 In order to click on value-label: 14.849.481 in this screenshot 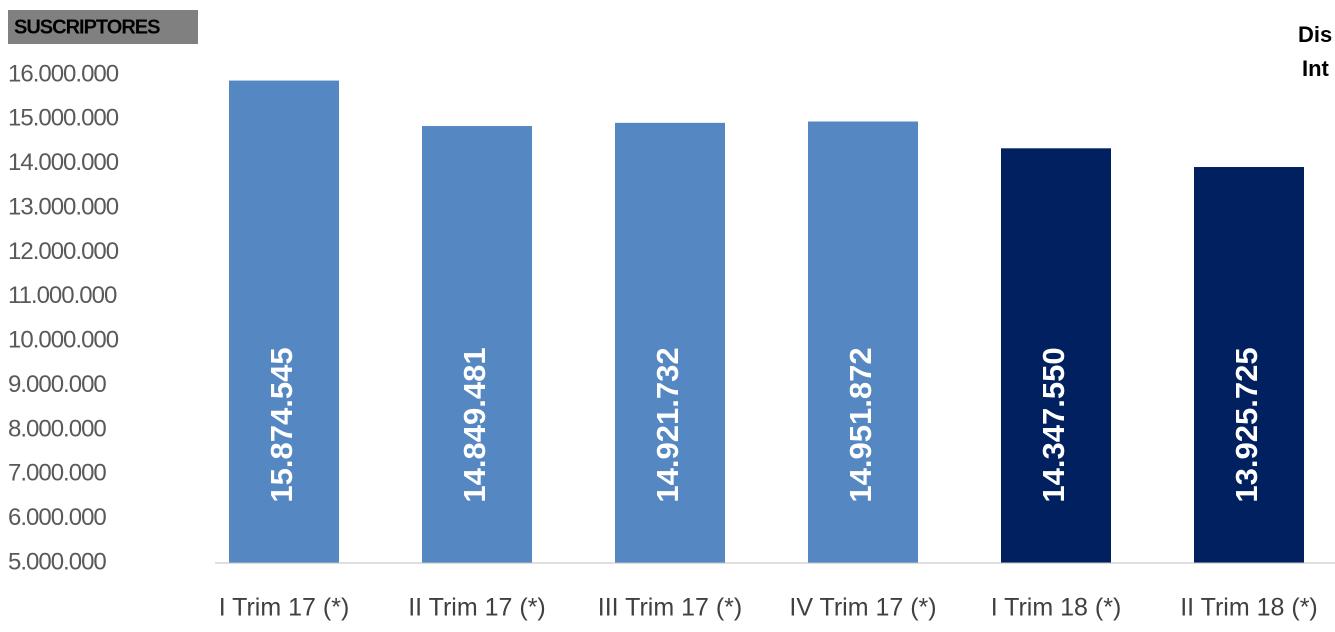, I will do `click(474, 424)`.